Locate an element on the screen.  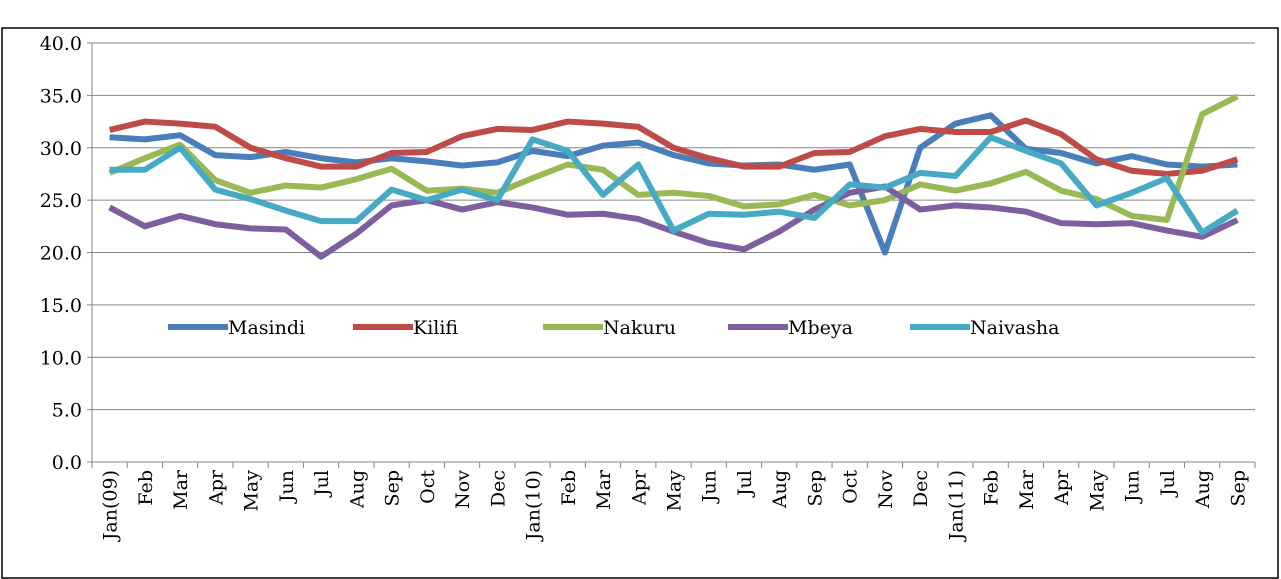
y-tick-label: 30.0 is located at coordinates (61, 149).